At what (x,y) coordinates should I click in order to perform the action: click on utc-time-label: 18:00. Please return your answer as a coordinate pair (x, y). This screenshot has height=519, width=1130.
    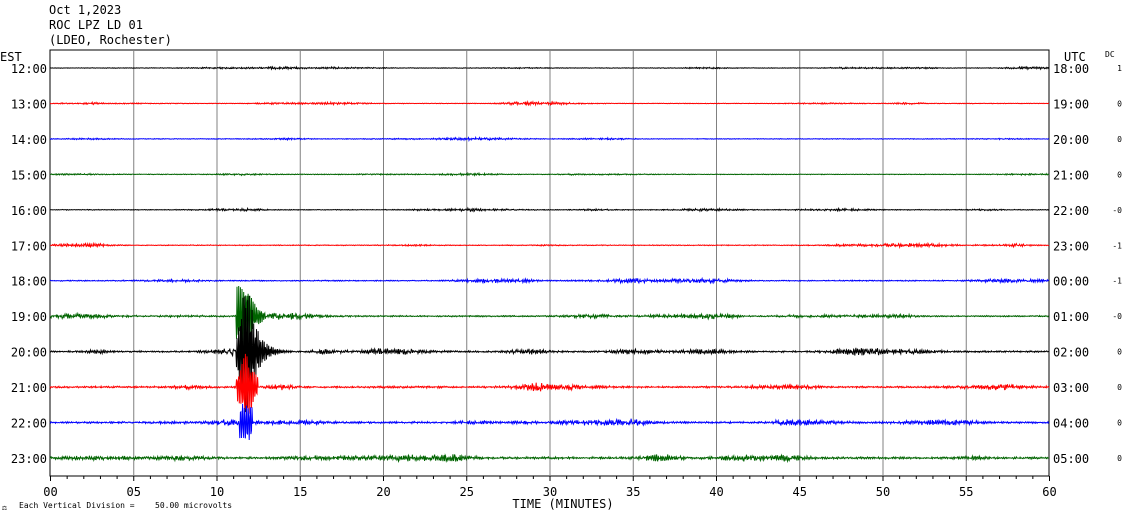
    Looking at the image, I should click on (1071, 69).